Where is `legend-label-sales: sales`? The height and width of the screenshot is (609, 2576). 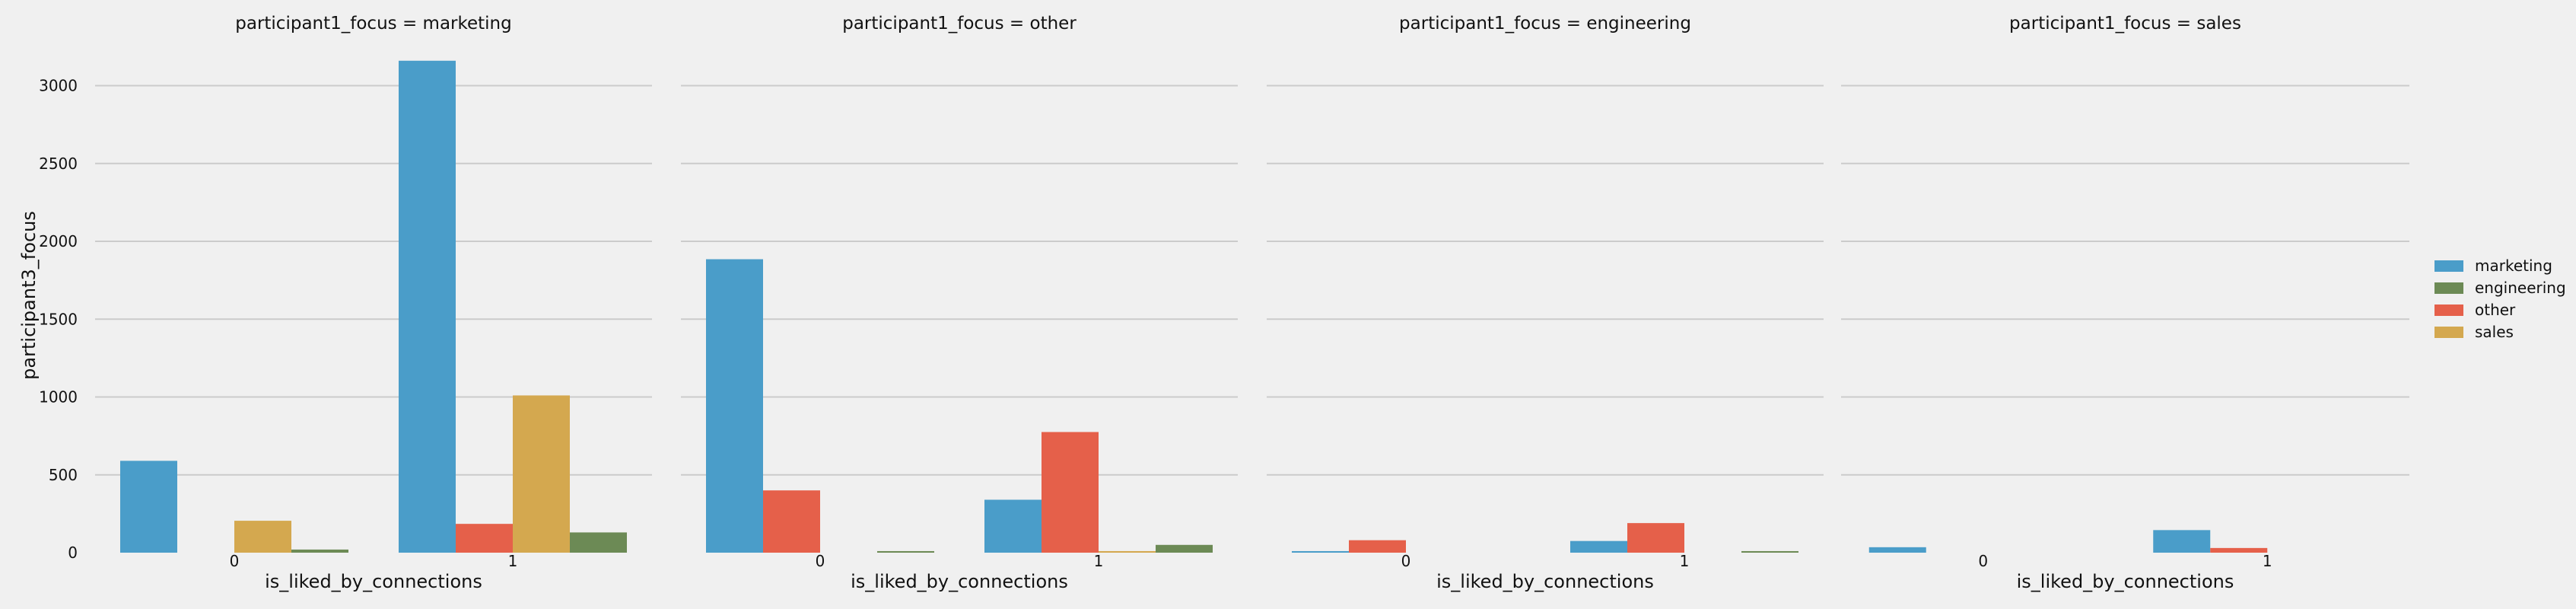
legend-label-sales: sales is located at coordinates (2494, 332).